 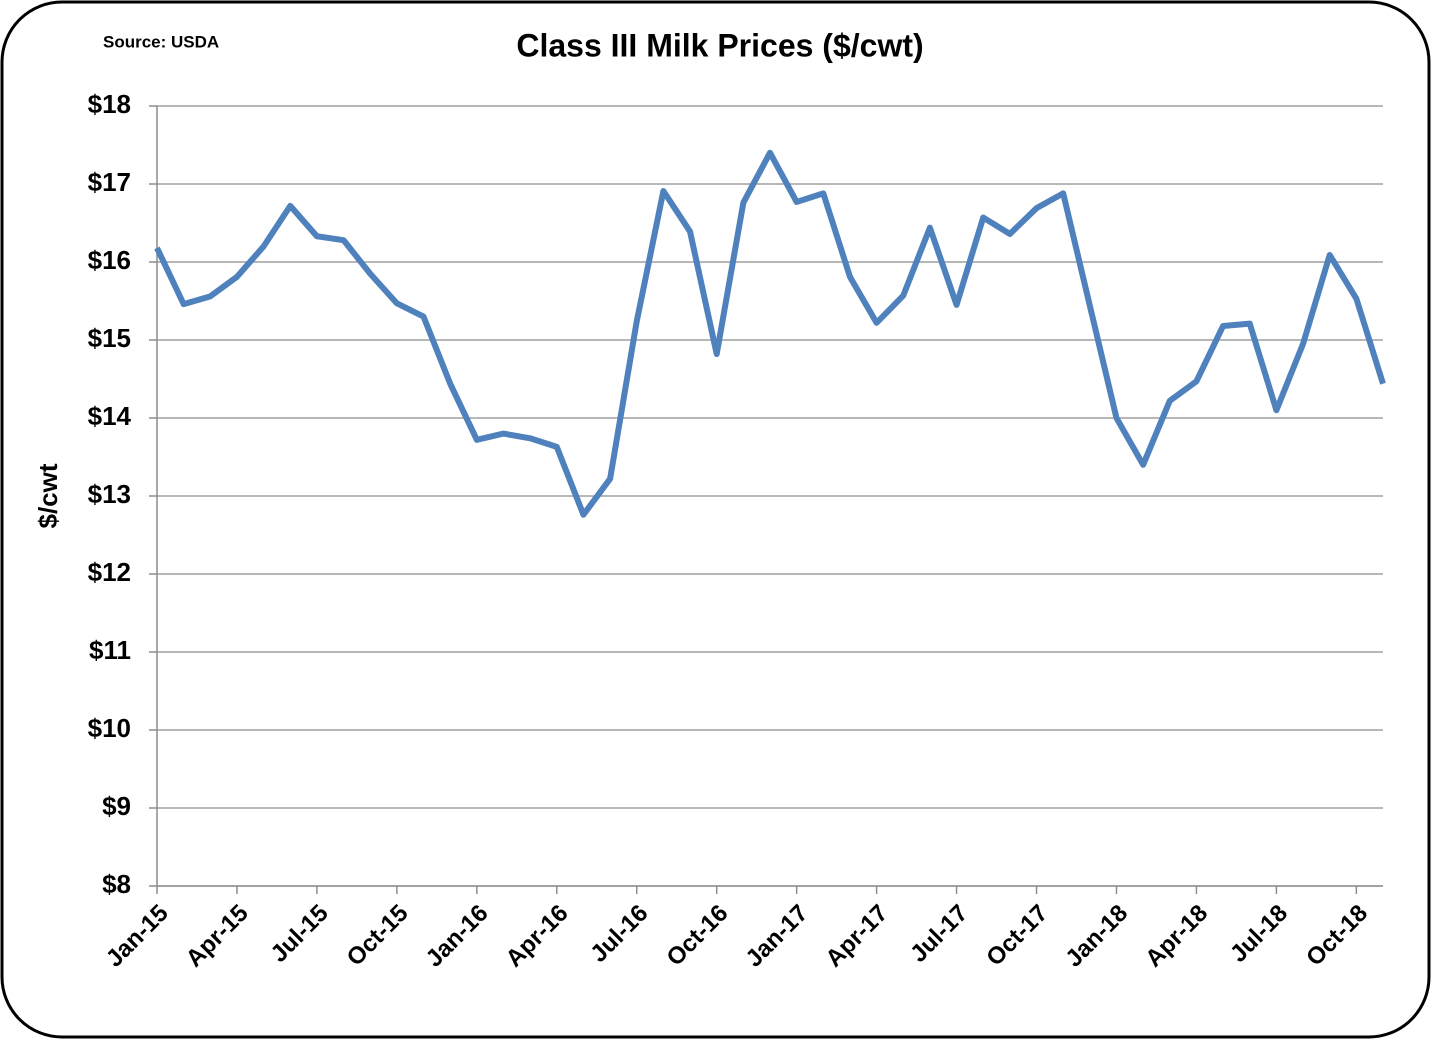 I want to click on chart-title: Class III Milk Prices ($/cwt), so click(x=719, y=45).